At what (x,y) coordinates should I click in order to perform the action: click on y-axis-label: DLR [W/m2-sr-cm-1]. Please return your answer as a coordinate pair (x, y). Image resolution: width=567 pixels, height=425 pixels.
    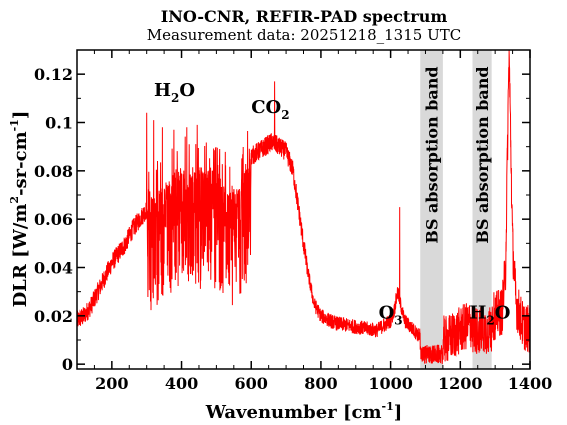
    Looking at the image, I should click on (19, 209).